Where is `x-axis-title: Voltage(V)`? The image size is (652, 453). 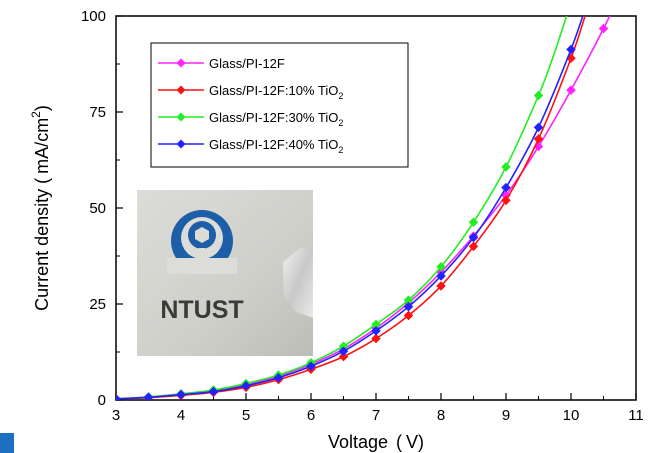 x-axis-title: Voltage(V) is located at coordinates (376, 442).